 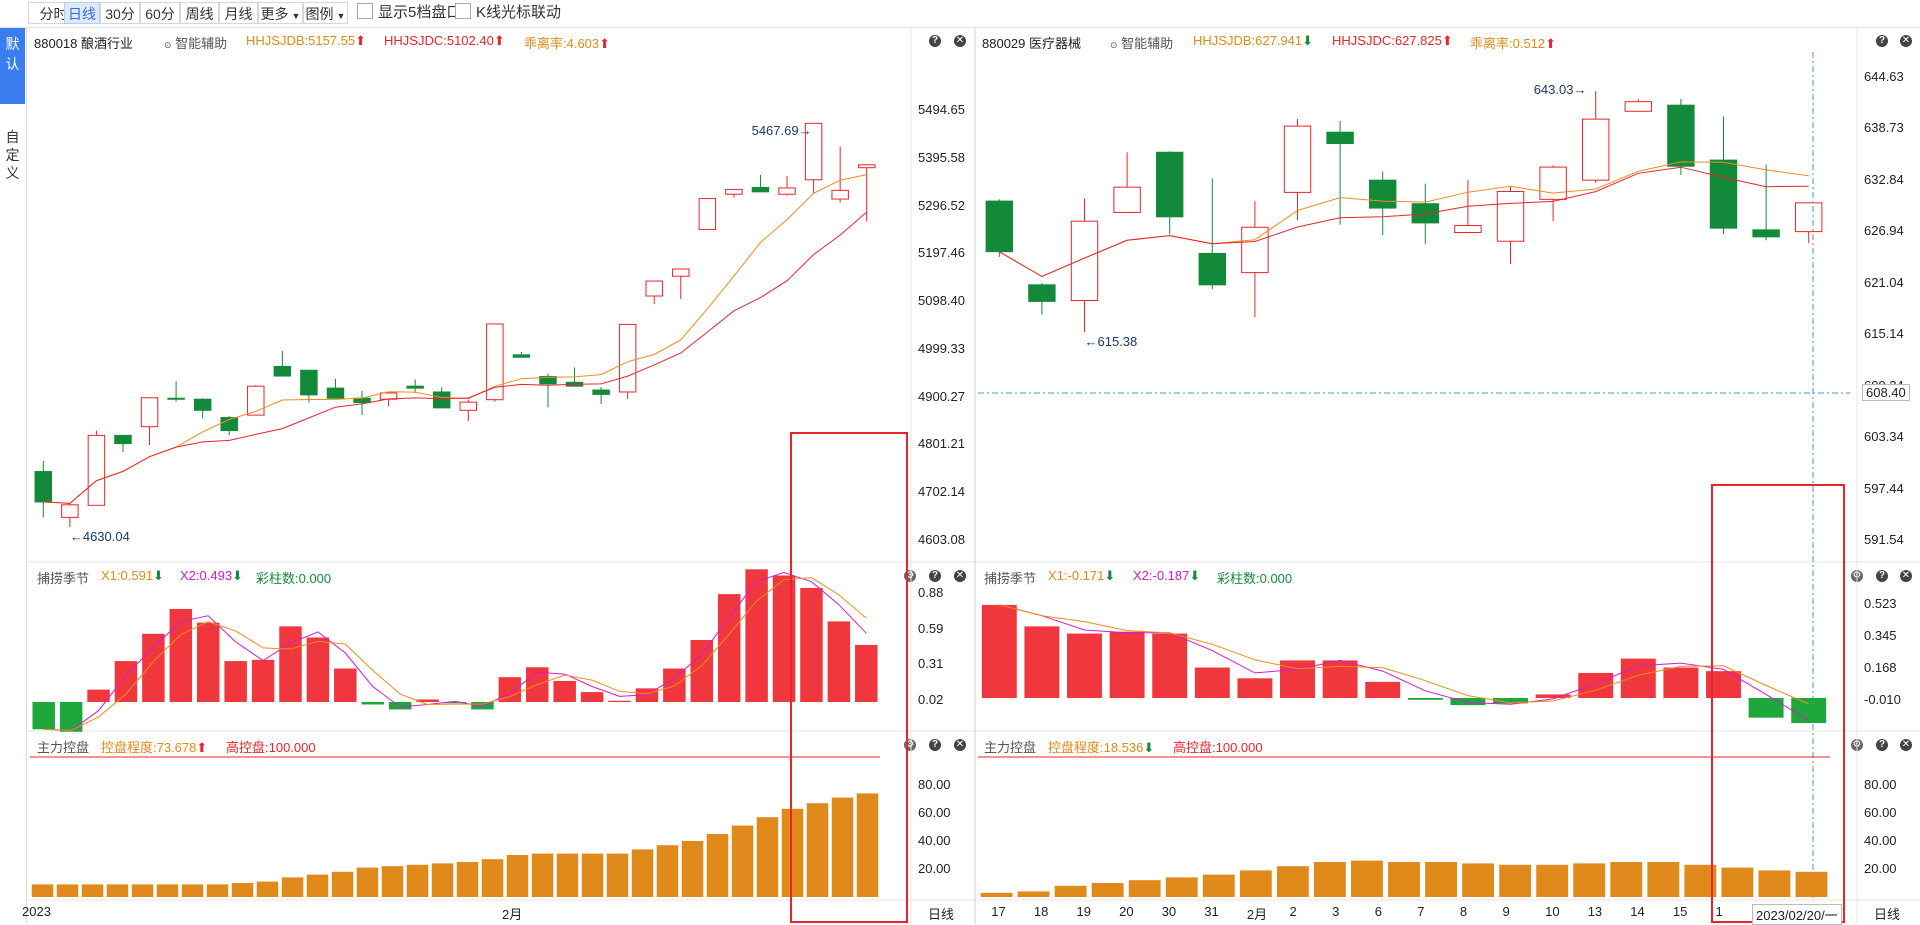 I want to click on right-ctrl-title: 主力控盘, so click(x=1010, y=747).